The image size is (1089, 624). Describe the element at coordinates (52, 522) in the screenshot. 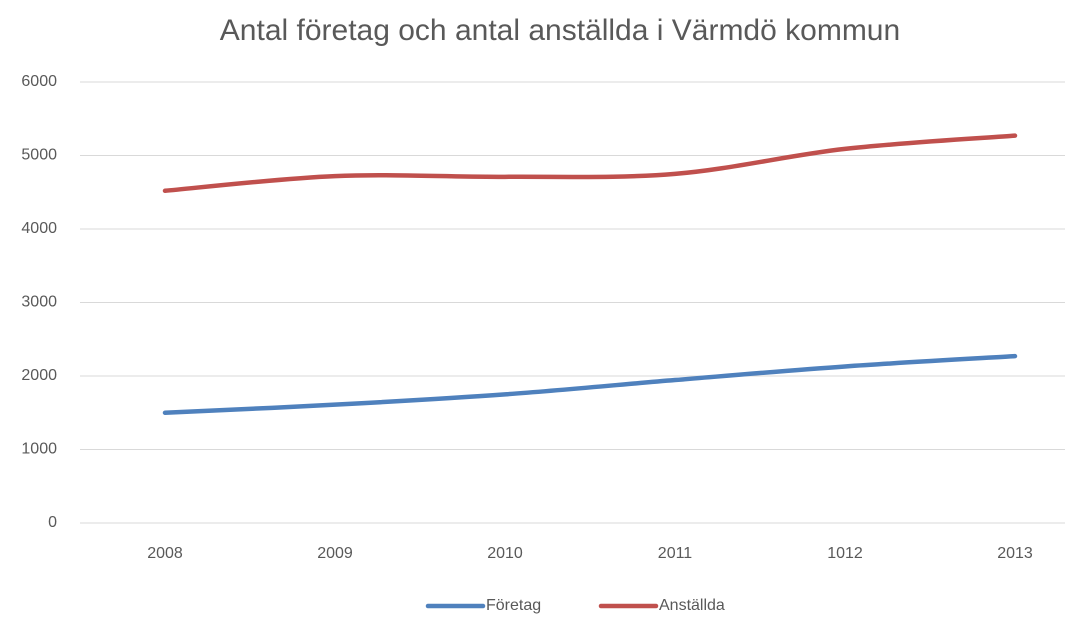

I see `y-tick-label: 0` at that location.